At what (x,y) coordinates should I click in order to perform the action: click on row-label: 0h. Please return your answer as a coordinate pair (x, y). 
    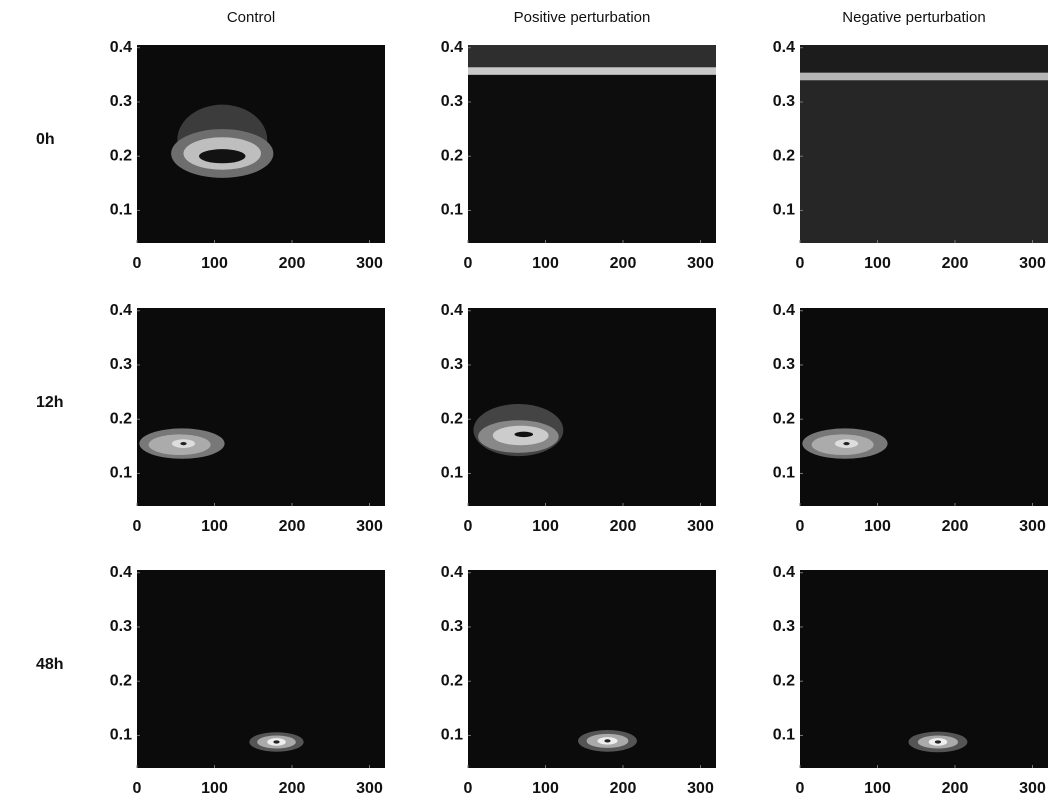
    Looking at the image, I should click on (45, 139).